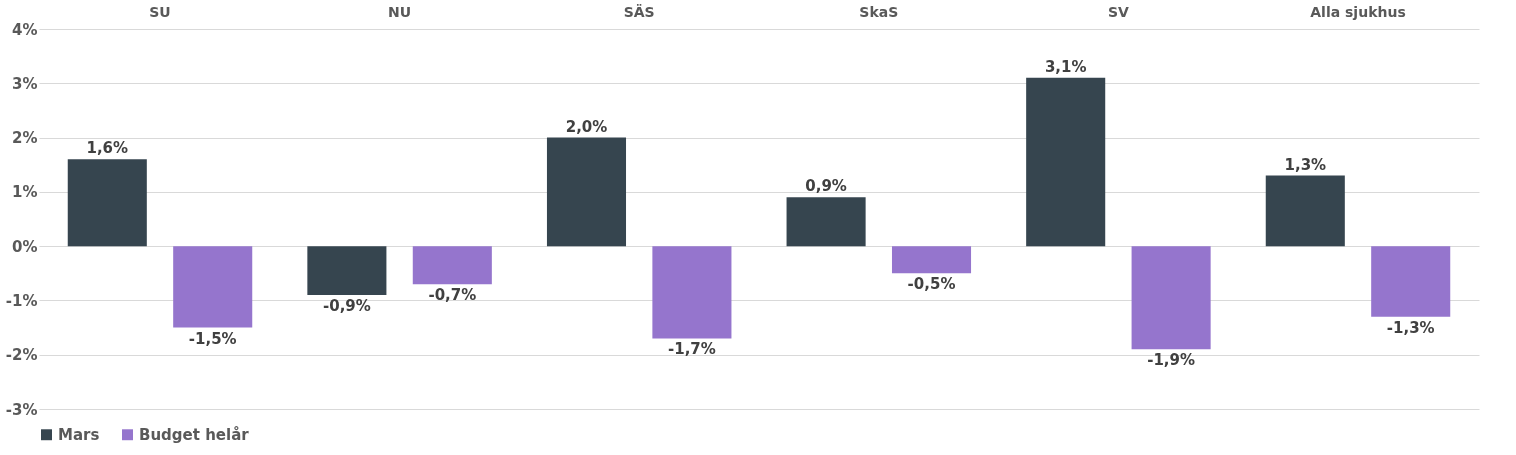  What do you see at coordinates (25, 83) in the screenshot?
I see `y-tick-label: 3%` at bounding box center [25, 83].